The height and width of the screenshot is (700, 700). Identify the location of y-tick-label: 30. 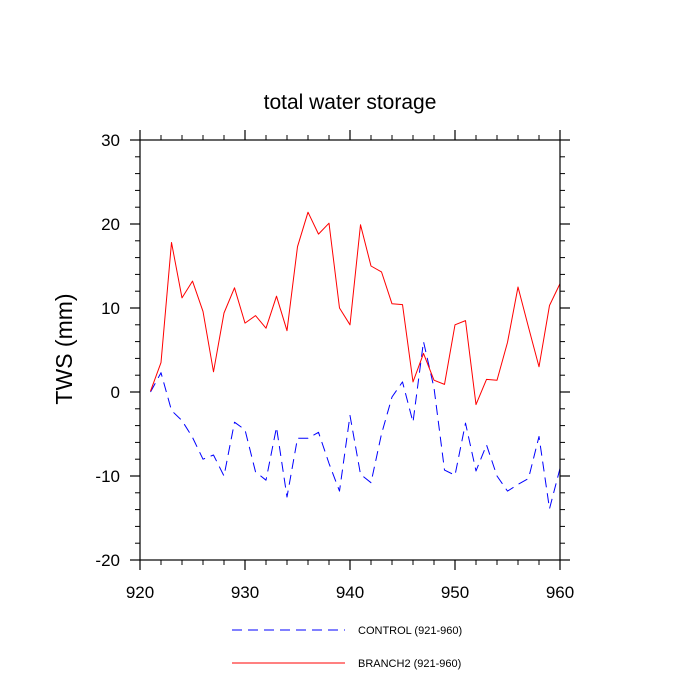
(110, 140).